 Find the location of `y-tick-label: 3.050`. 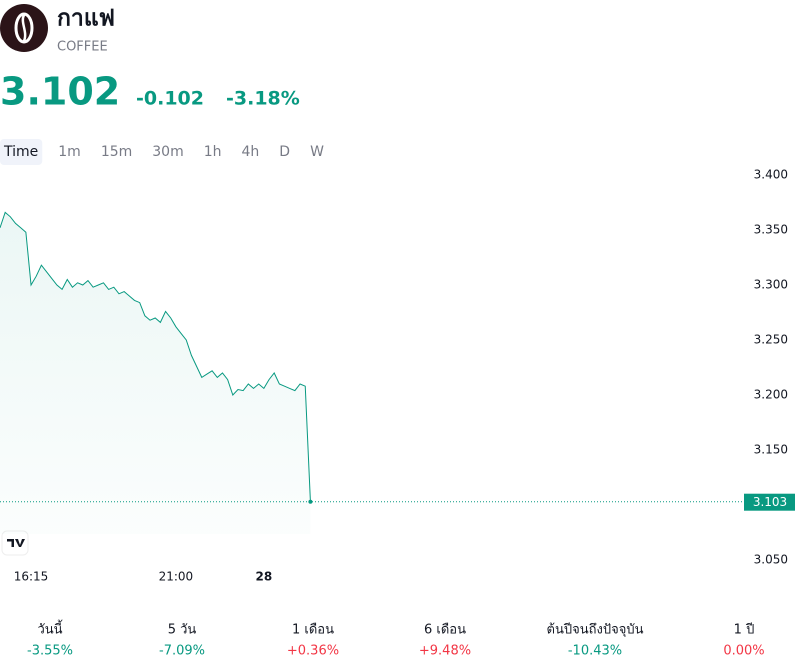

y-tick-label: 3.050 is located at coordinates (771, 560).